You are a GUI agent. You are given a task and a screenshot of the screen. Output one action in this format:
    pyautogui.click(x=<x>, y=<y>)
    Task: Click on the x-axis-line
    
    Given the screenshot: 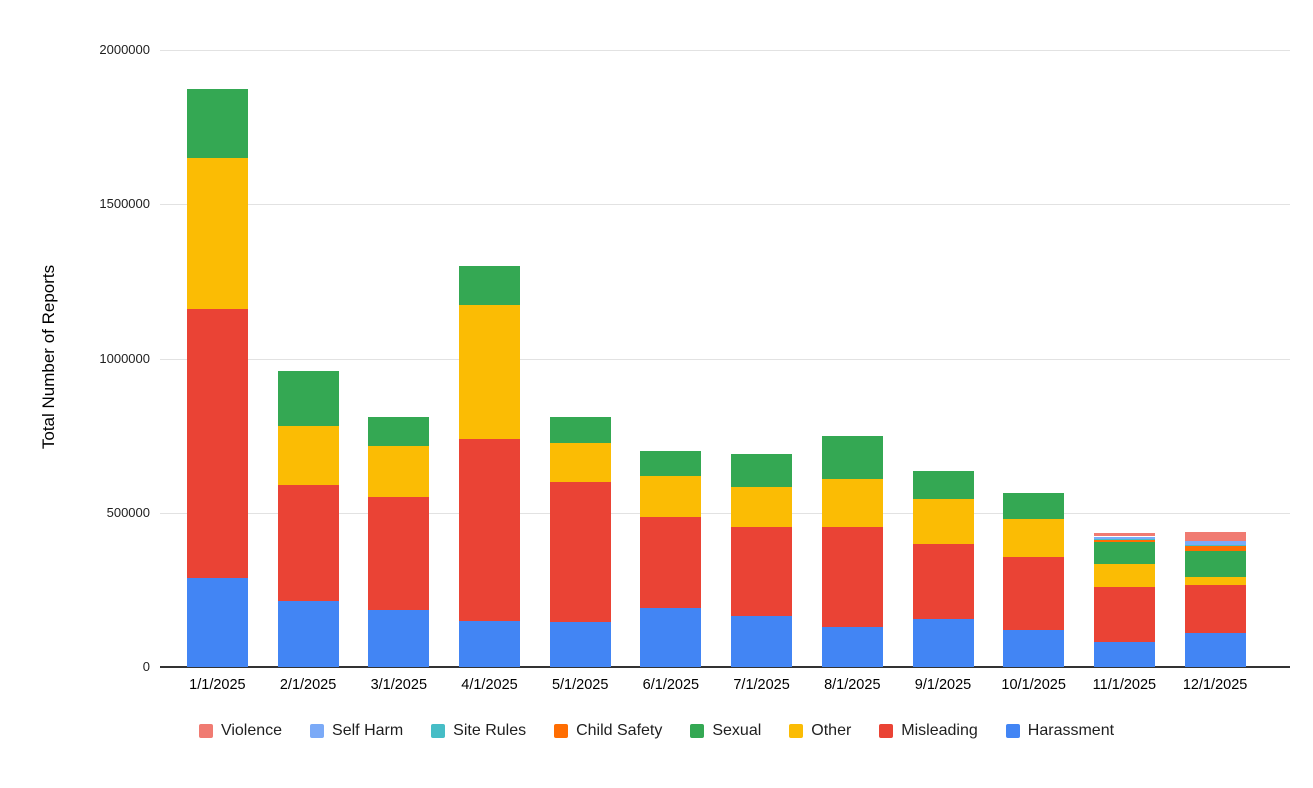 What is the action you would take?
    pyautogui.click(x=725, y=667)
    